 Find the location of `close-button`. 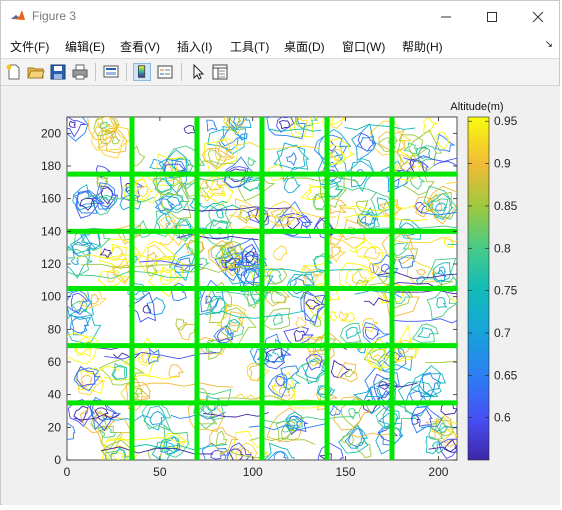

close-button is located at coordinates (538, 16).